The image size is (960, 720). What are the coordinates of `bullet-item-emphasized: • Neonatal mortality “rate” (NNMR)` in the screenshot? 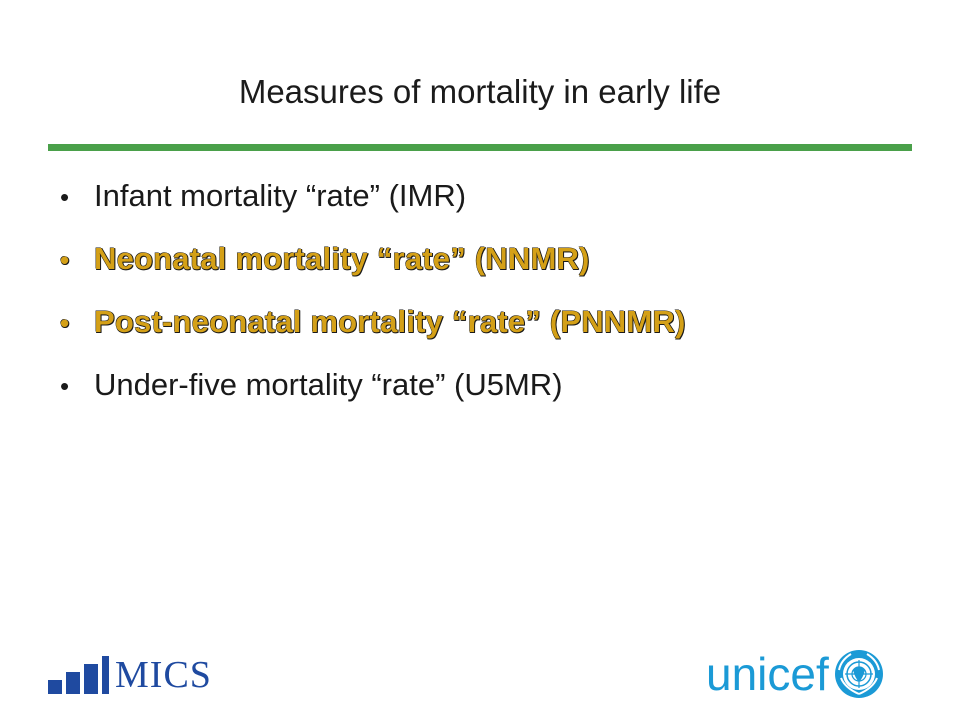 It's located at (373, 259).